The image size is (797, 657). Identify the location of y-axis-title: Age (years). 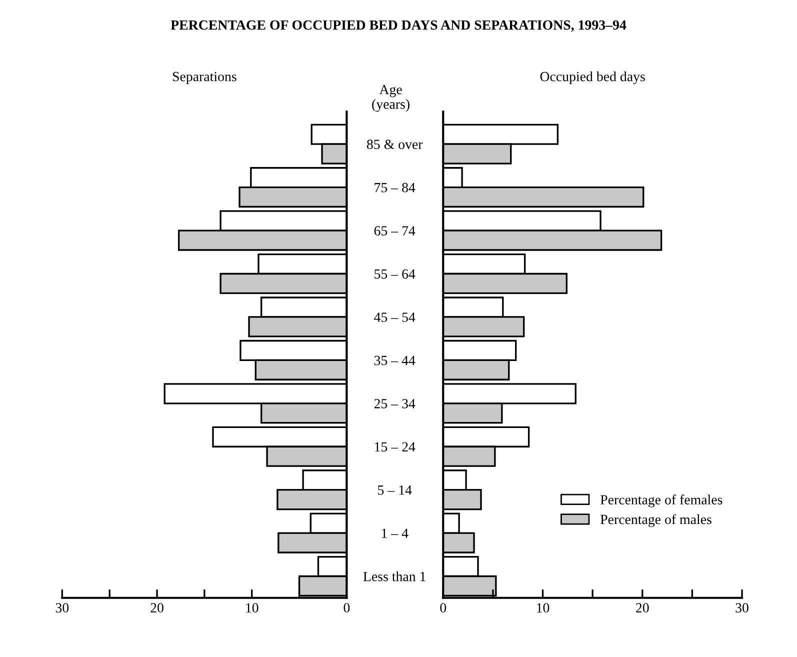
(391, 98).